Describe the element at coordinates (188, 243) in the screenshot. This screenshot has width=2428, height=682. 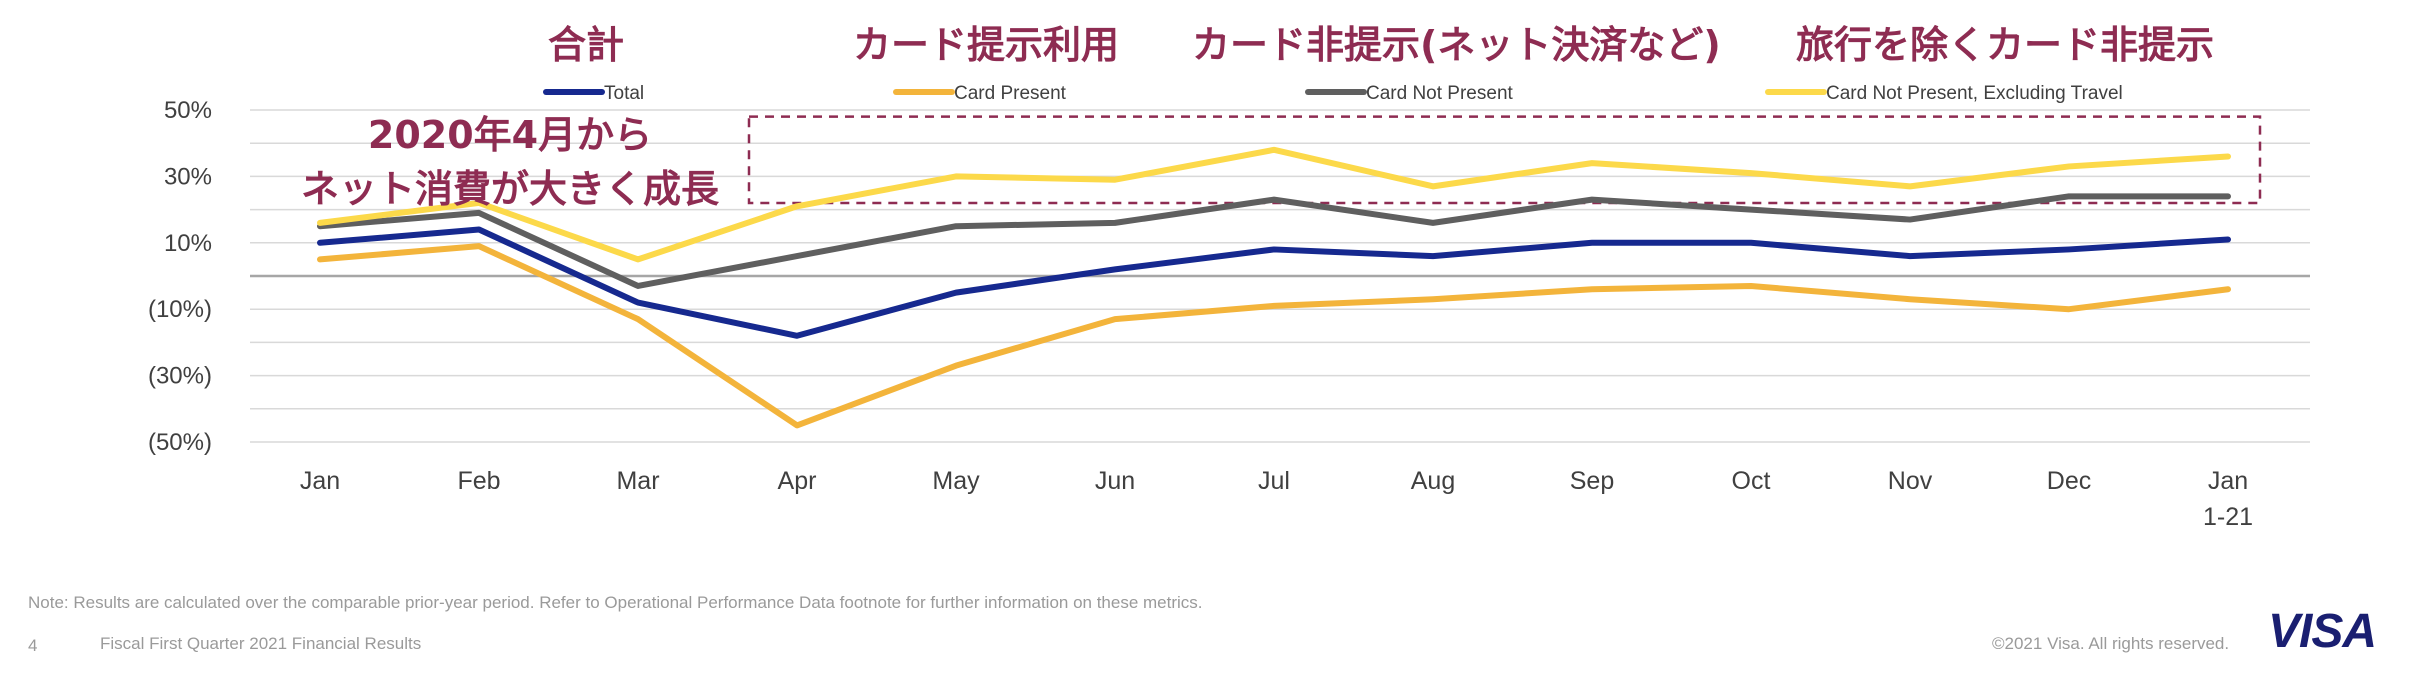
I see `y-tick-label: 10%` at that location.